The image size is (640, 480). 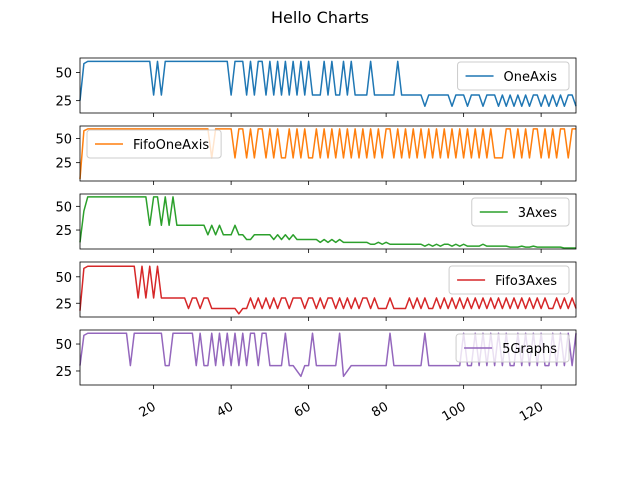 I want to click on legend-label: 5Graphs, so click(x=529, y=349).